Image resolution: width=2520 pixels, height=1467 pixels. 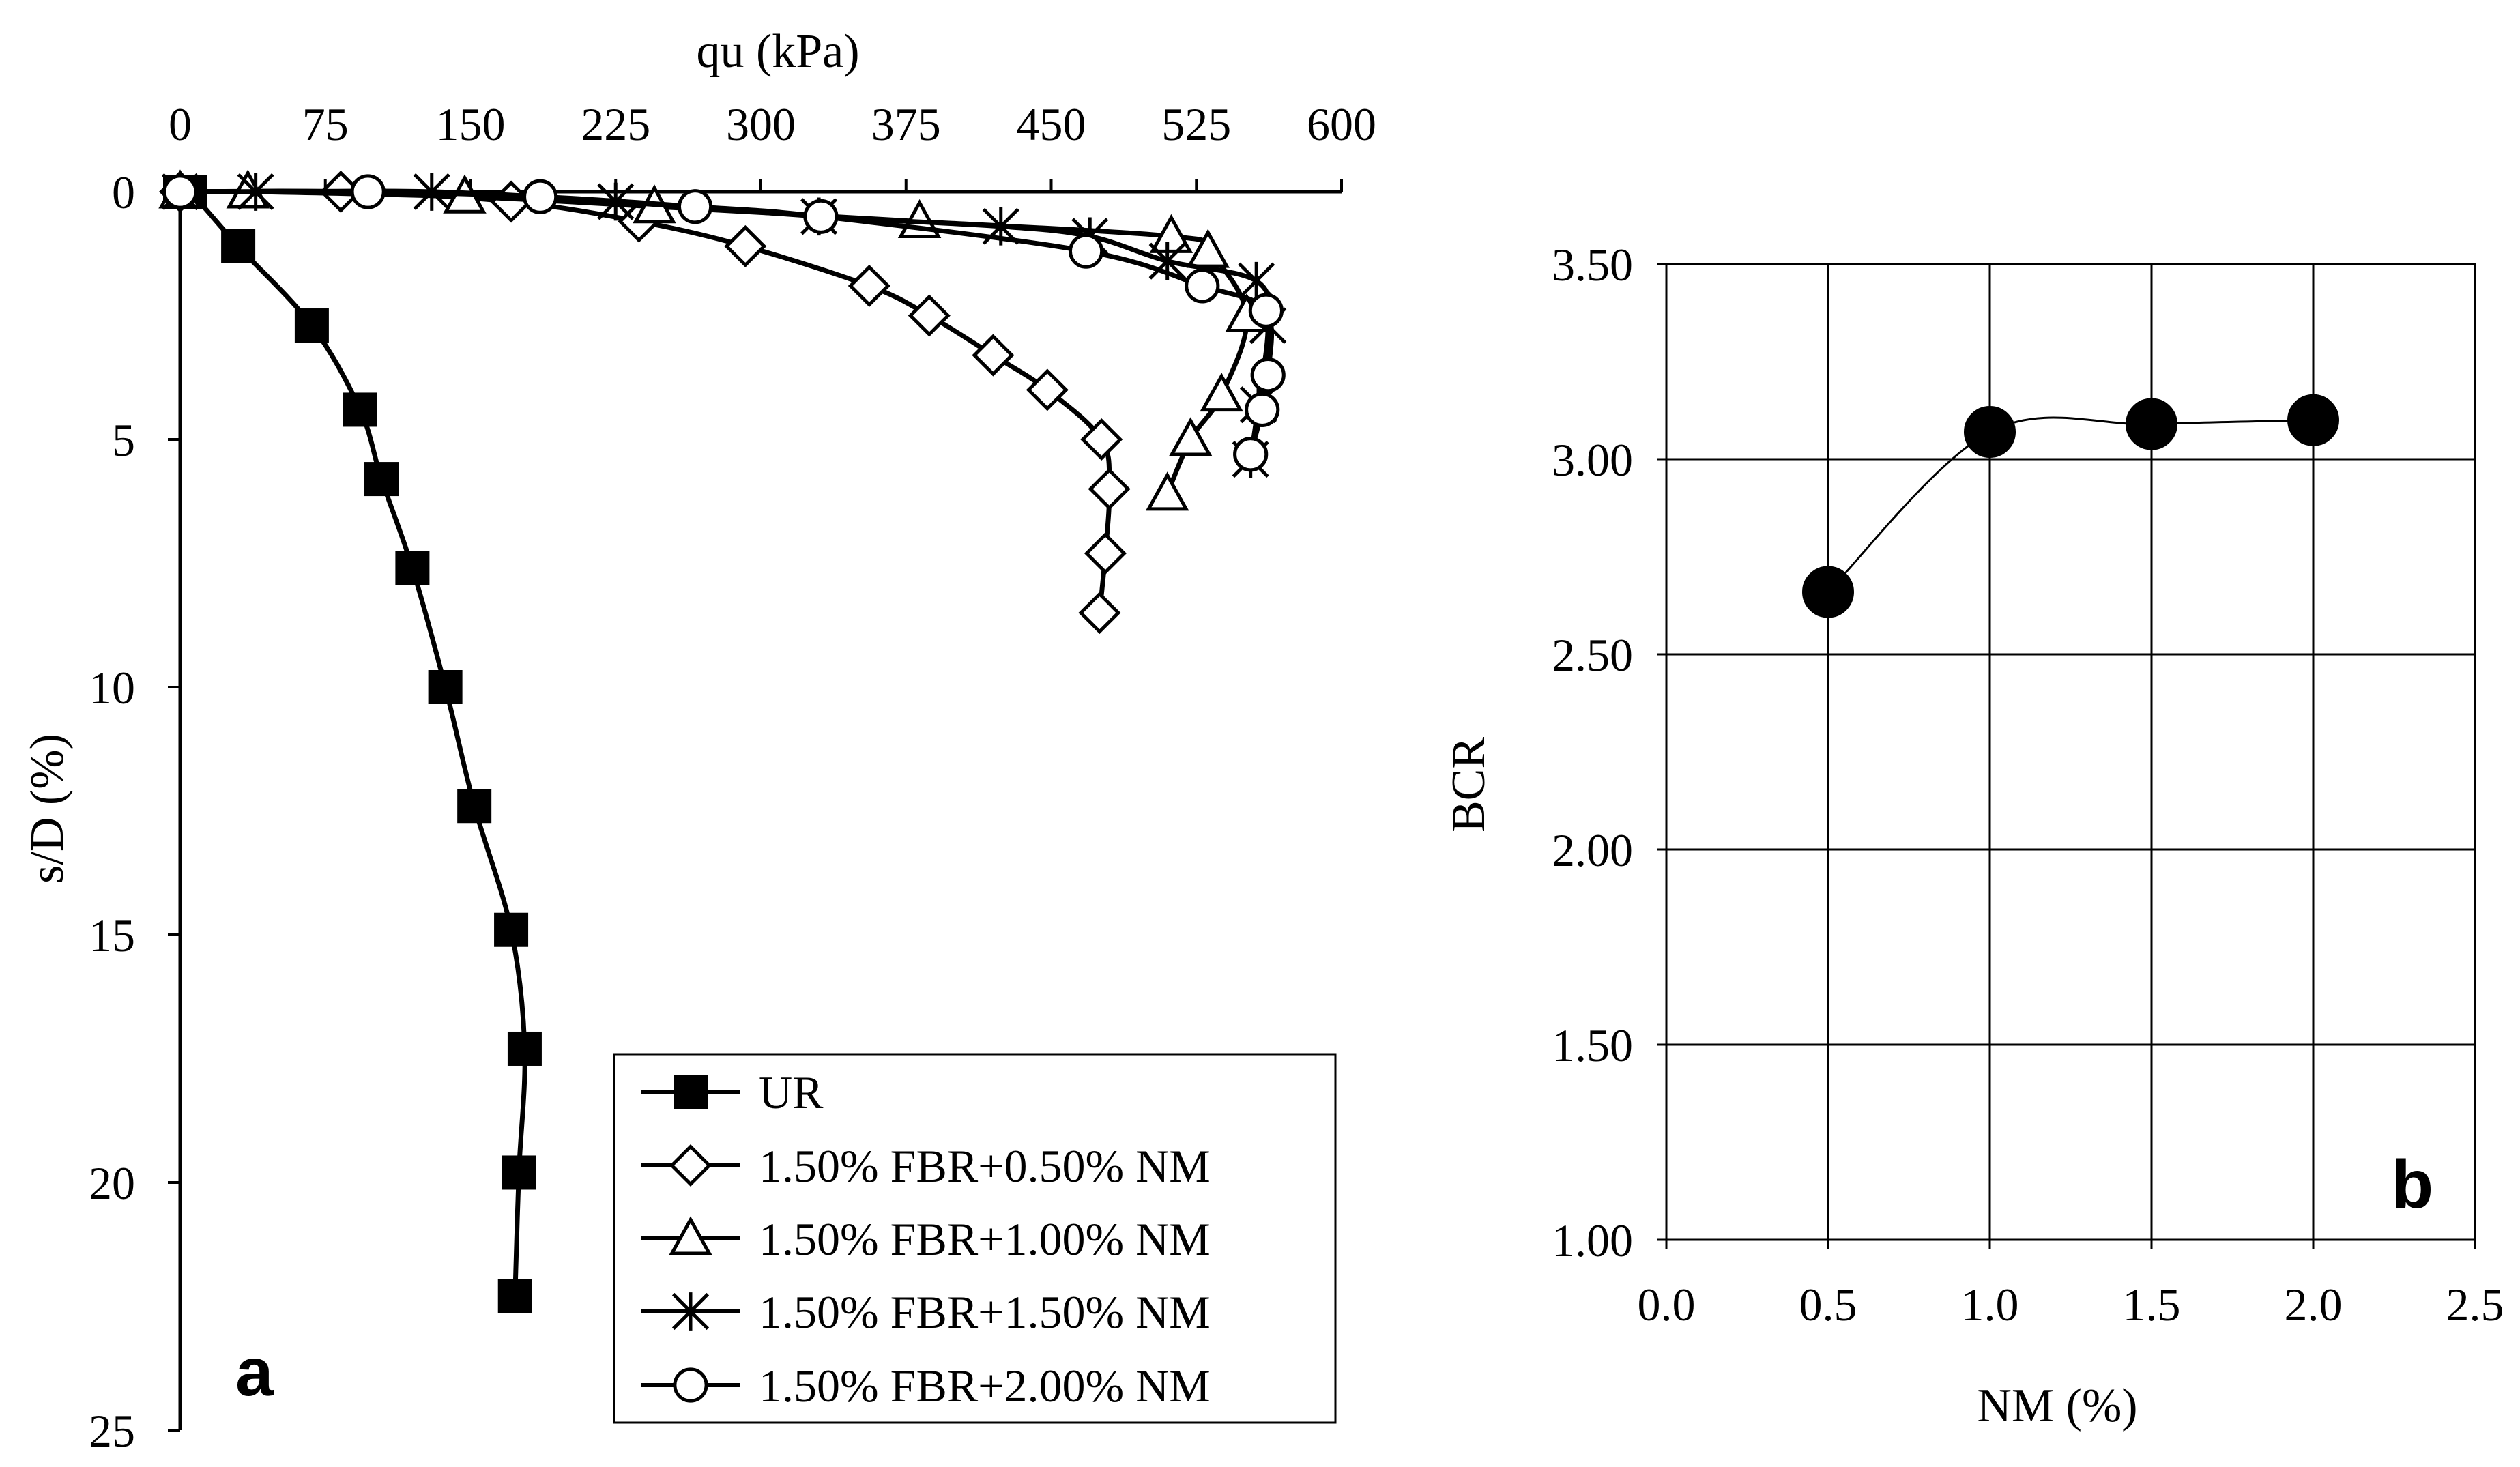 I want to click on legend-label: 1.50% FBR+0.50% NM, so click(x=985, y=1166).